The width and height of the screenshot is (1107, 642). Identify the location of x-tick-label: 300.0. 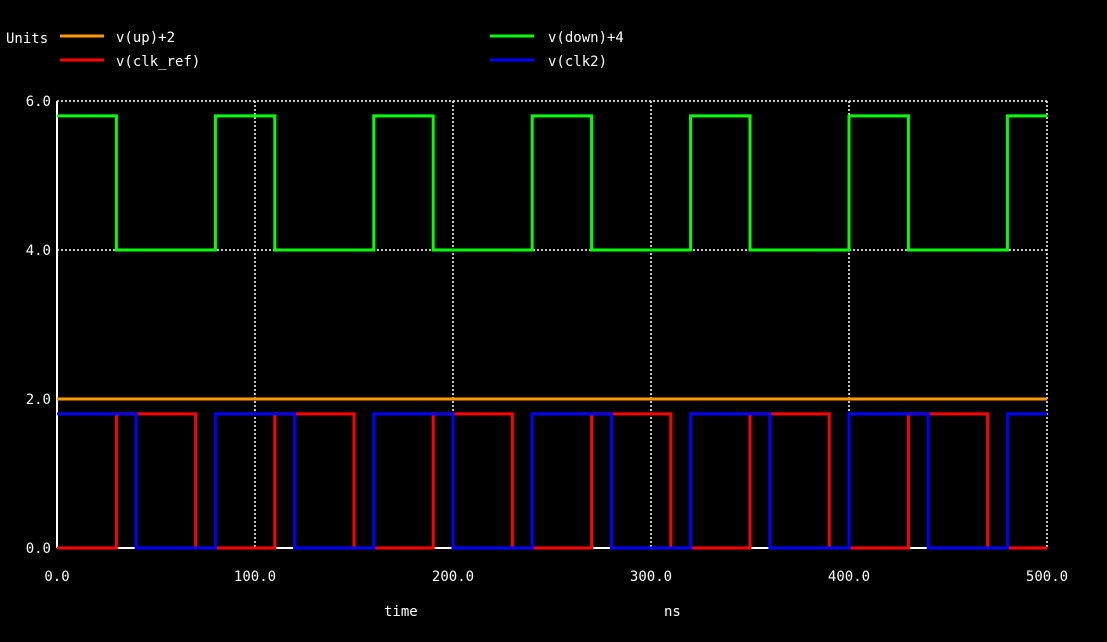
(651, 577).